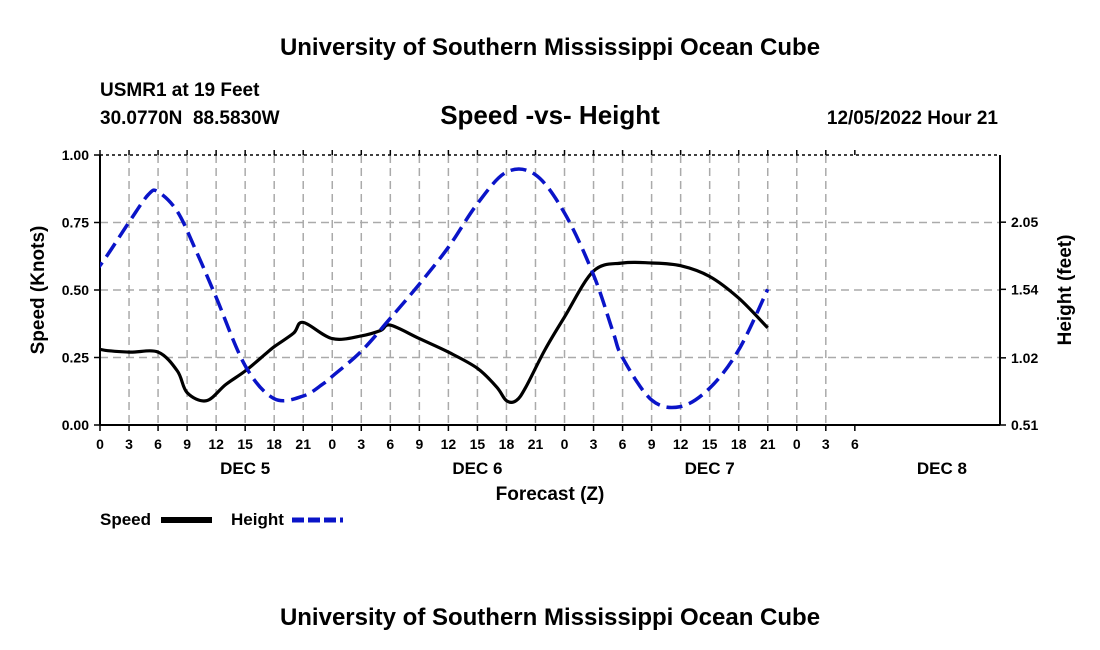 This screenshot has height=650, width=1100. Describe the element at coordinates (1065, 290) in the screenshot. I see `right-axis-title: Height (feet)` at that location.